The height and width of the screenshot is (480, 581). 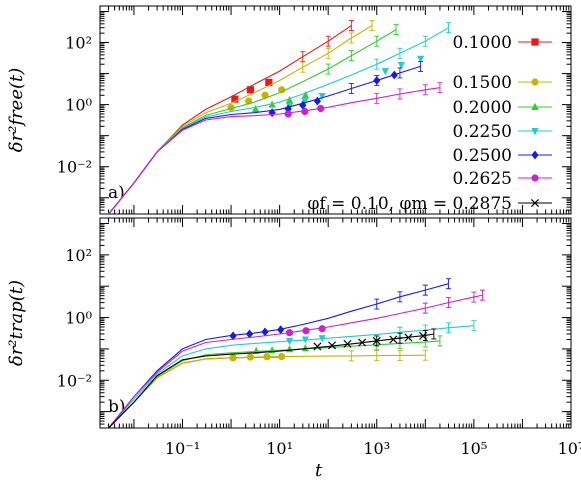 I want to click on y-axis-label: δr²trap(t), so click(x=16, y=323).